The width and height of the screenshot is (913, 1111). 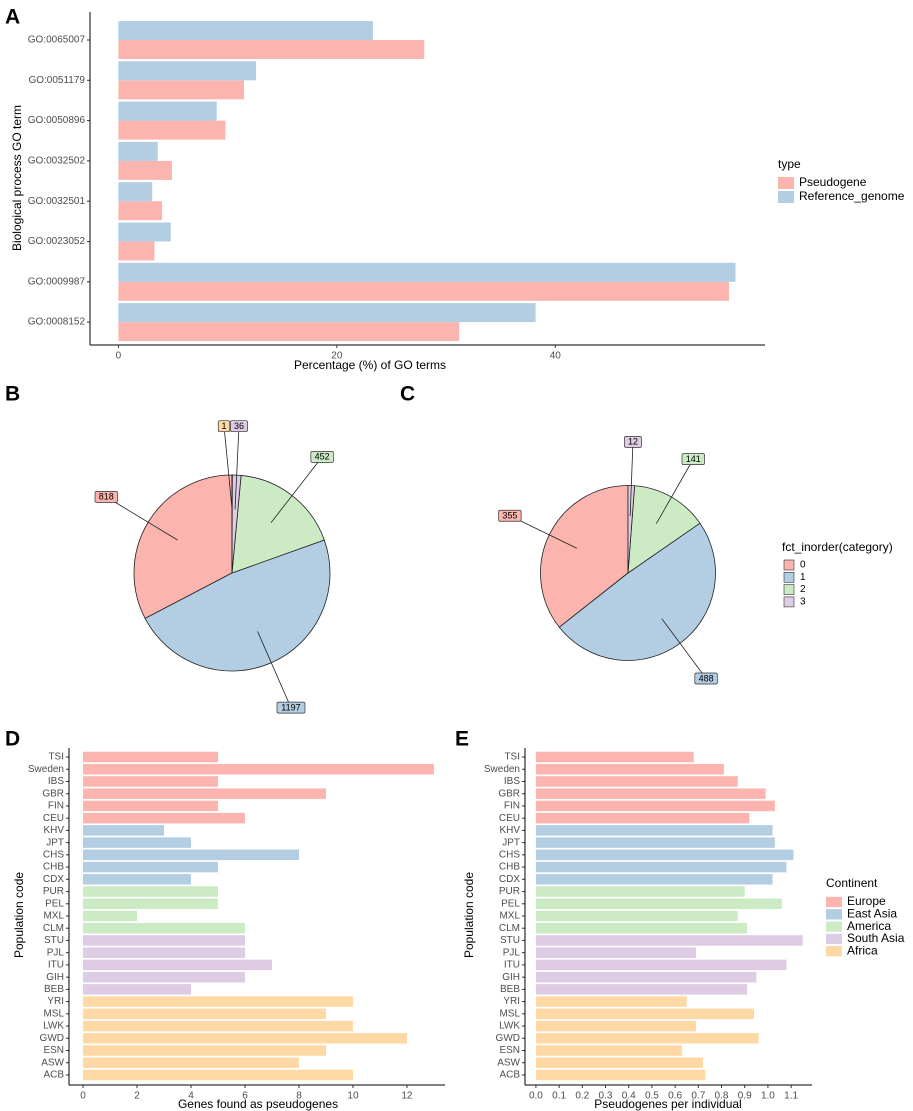 I want to click on panel-label: E, so click(x=462, y=739).